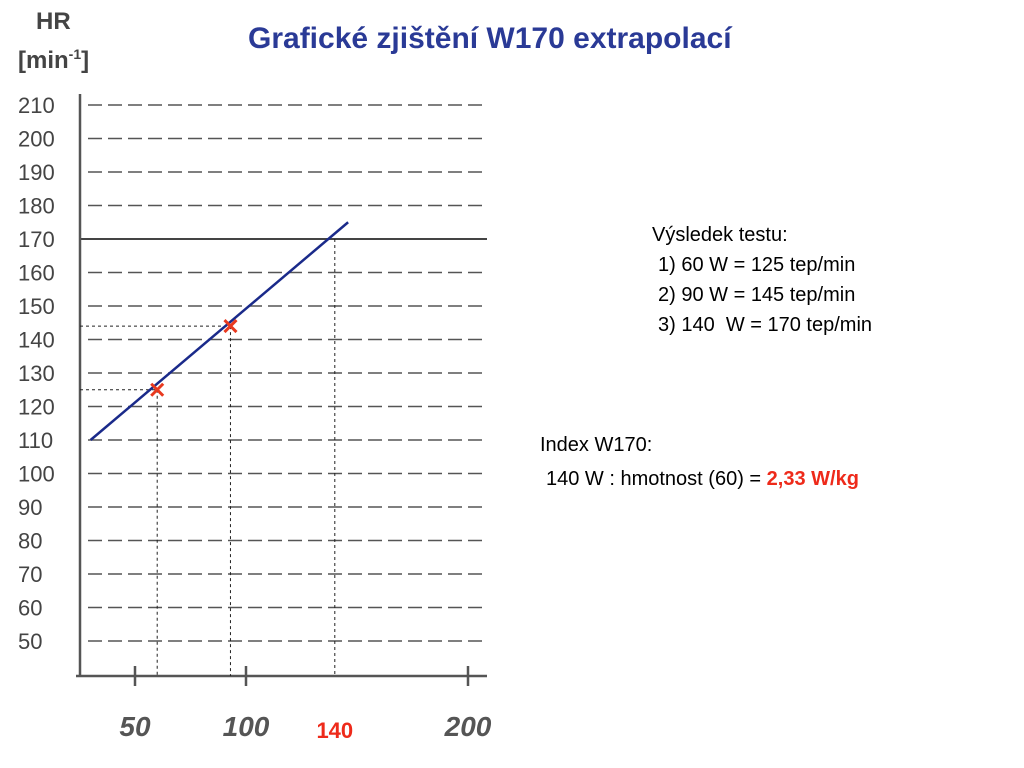 The width and height of the screenshot is (1024, 768). I want to click on regression-line, so click(219, 331).